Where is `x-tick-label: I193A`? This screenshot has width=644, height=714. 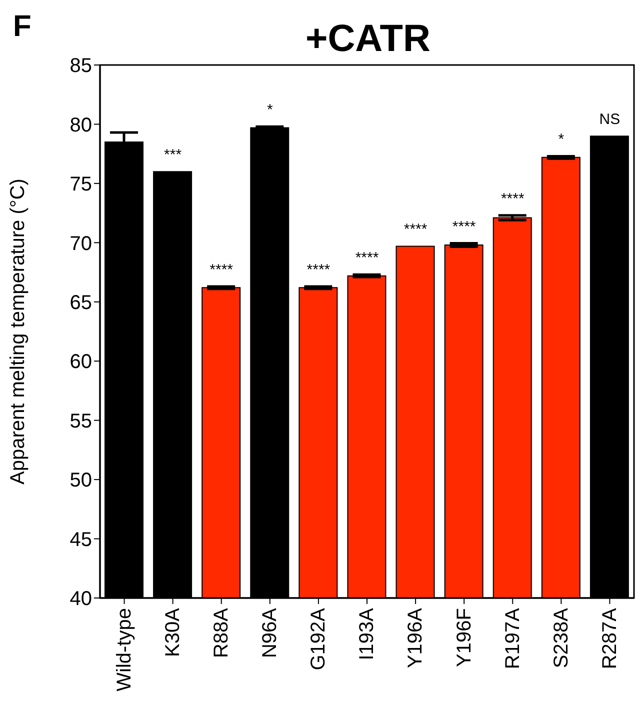 x-tick-label: I193A is located at coordinates (367, 633).